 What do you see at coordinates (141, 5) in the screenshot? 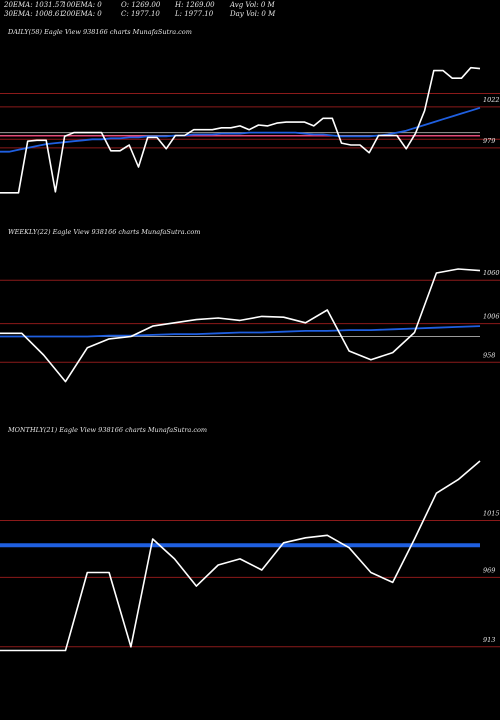
I see `header-open: O: 1269.00` at bounding box center [141, 5].